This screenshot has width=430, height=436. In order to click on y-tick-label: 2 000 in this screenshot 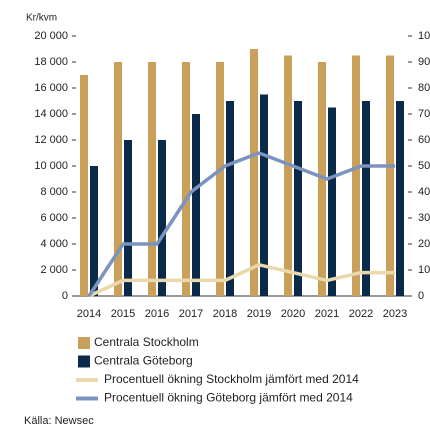, I will do `click(54, 270)`.